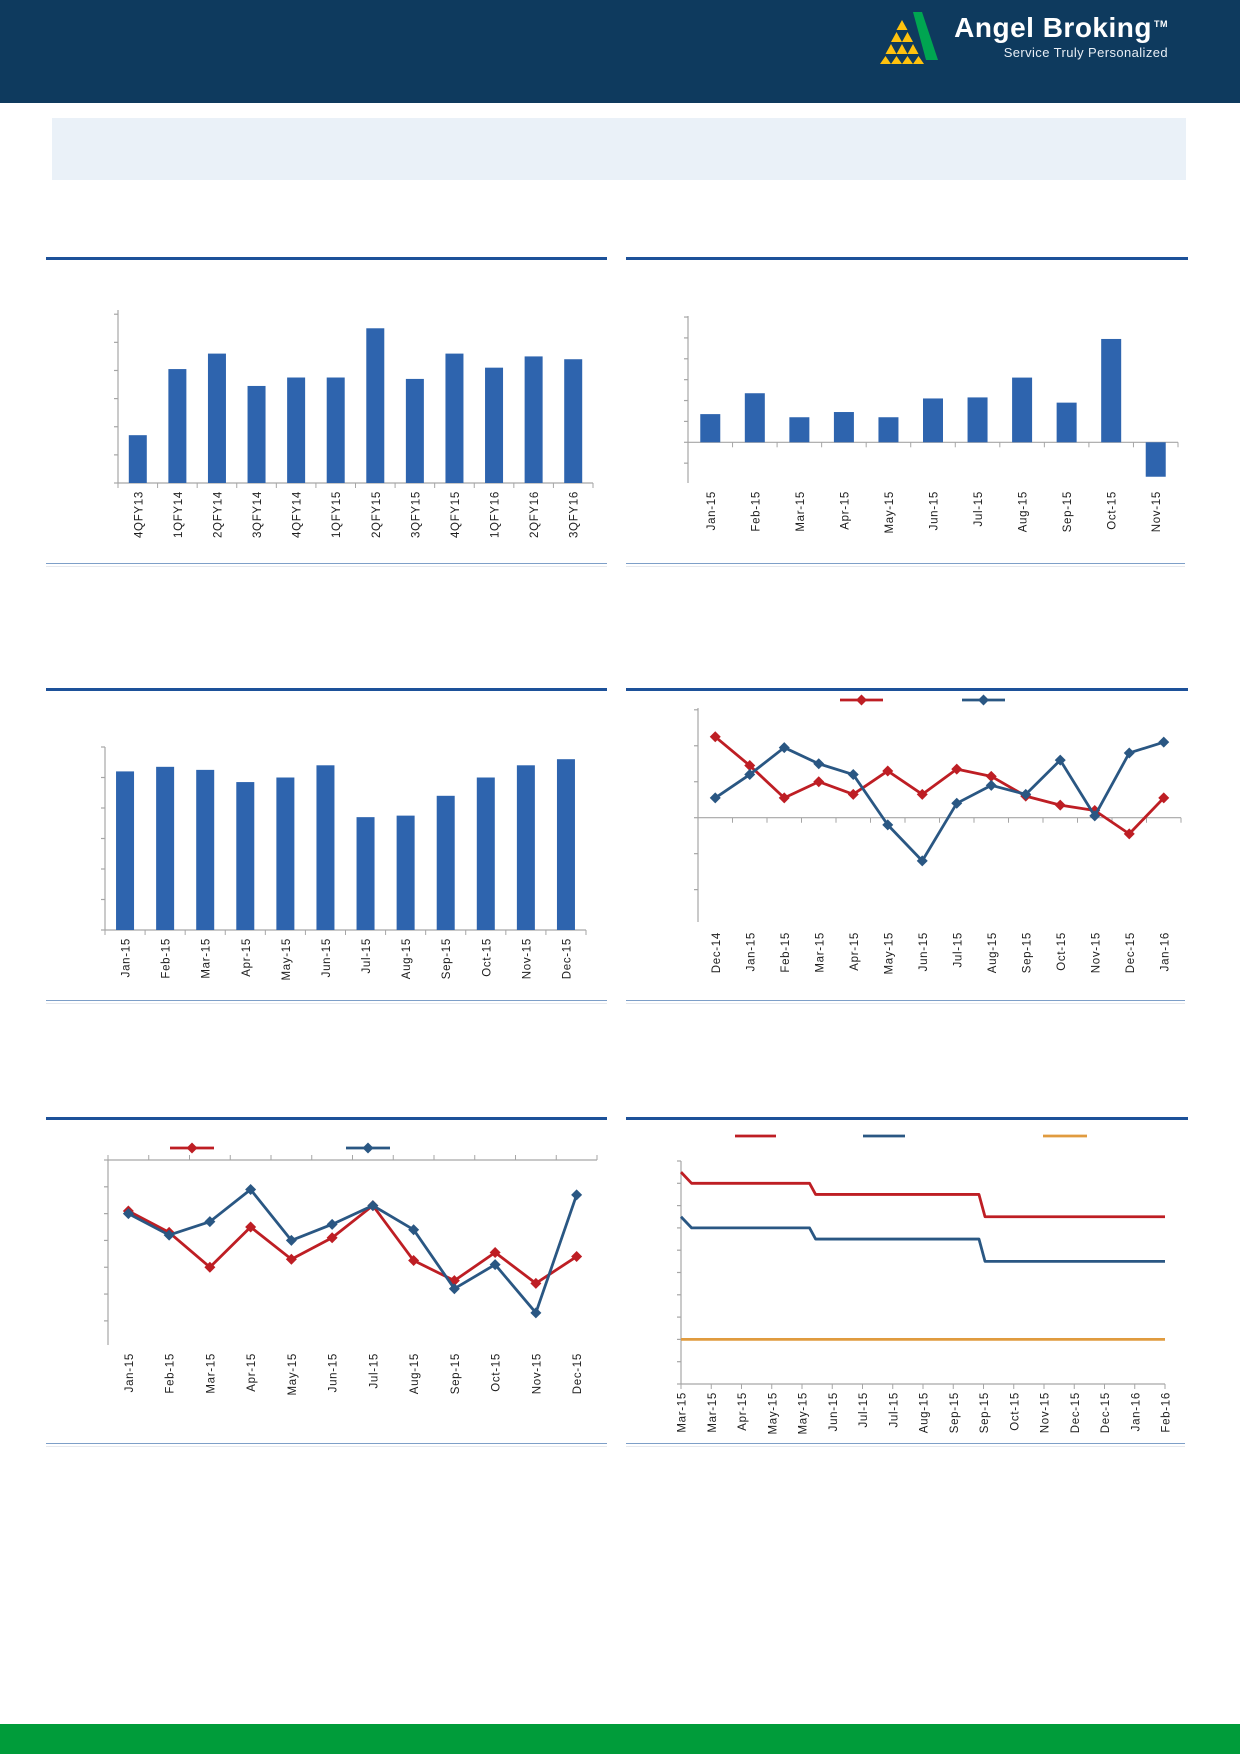  I want to click on svg-text: 4QFY14, so click(298, 514).